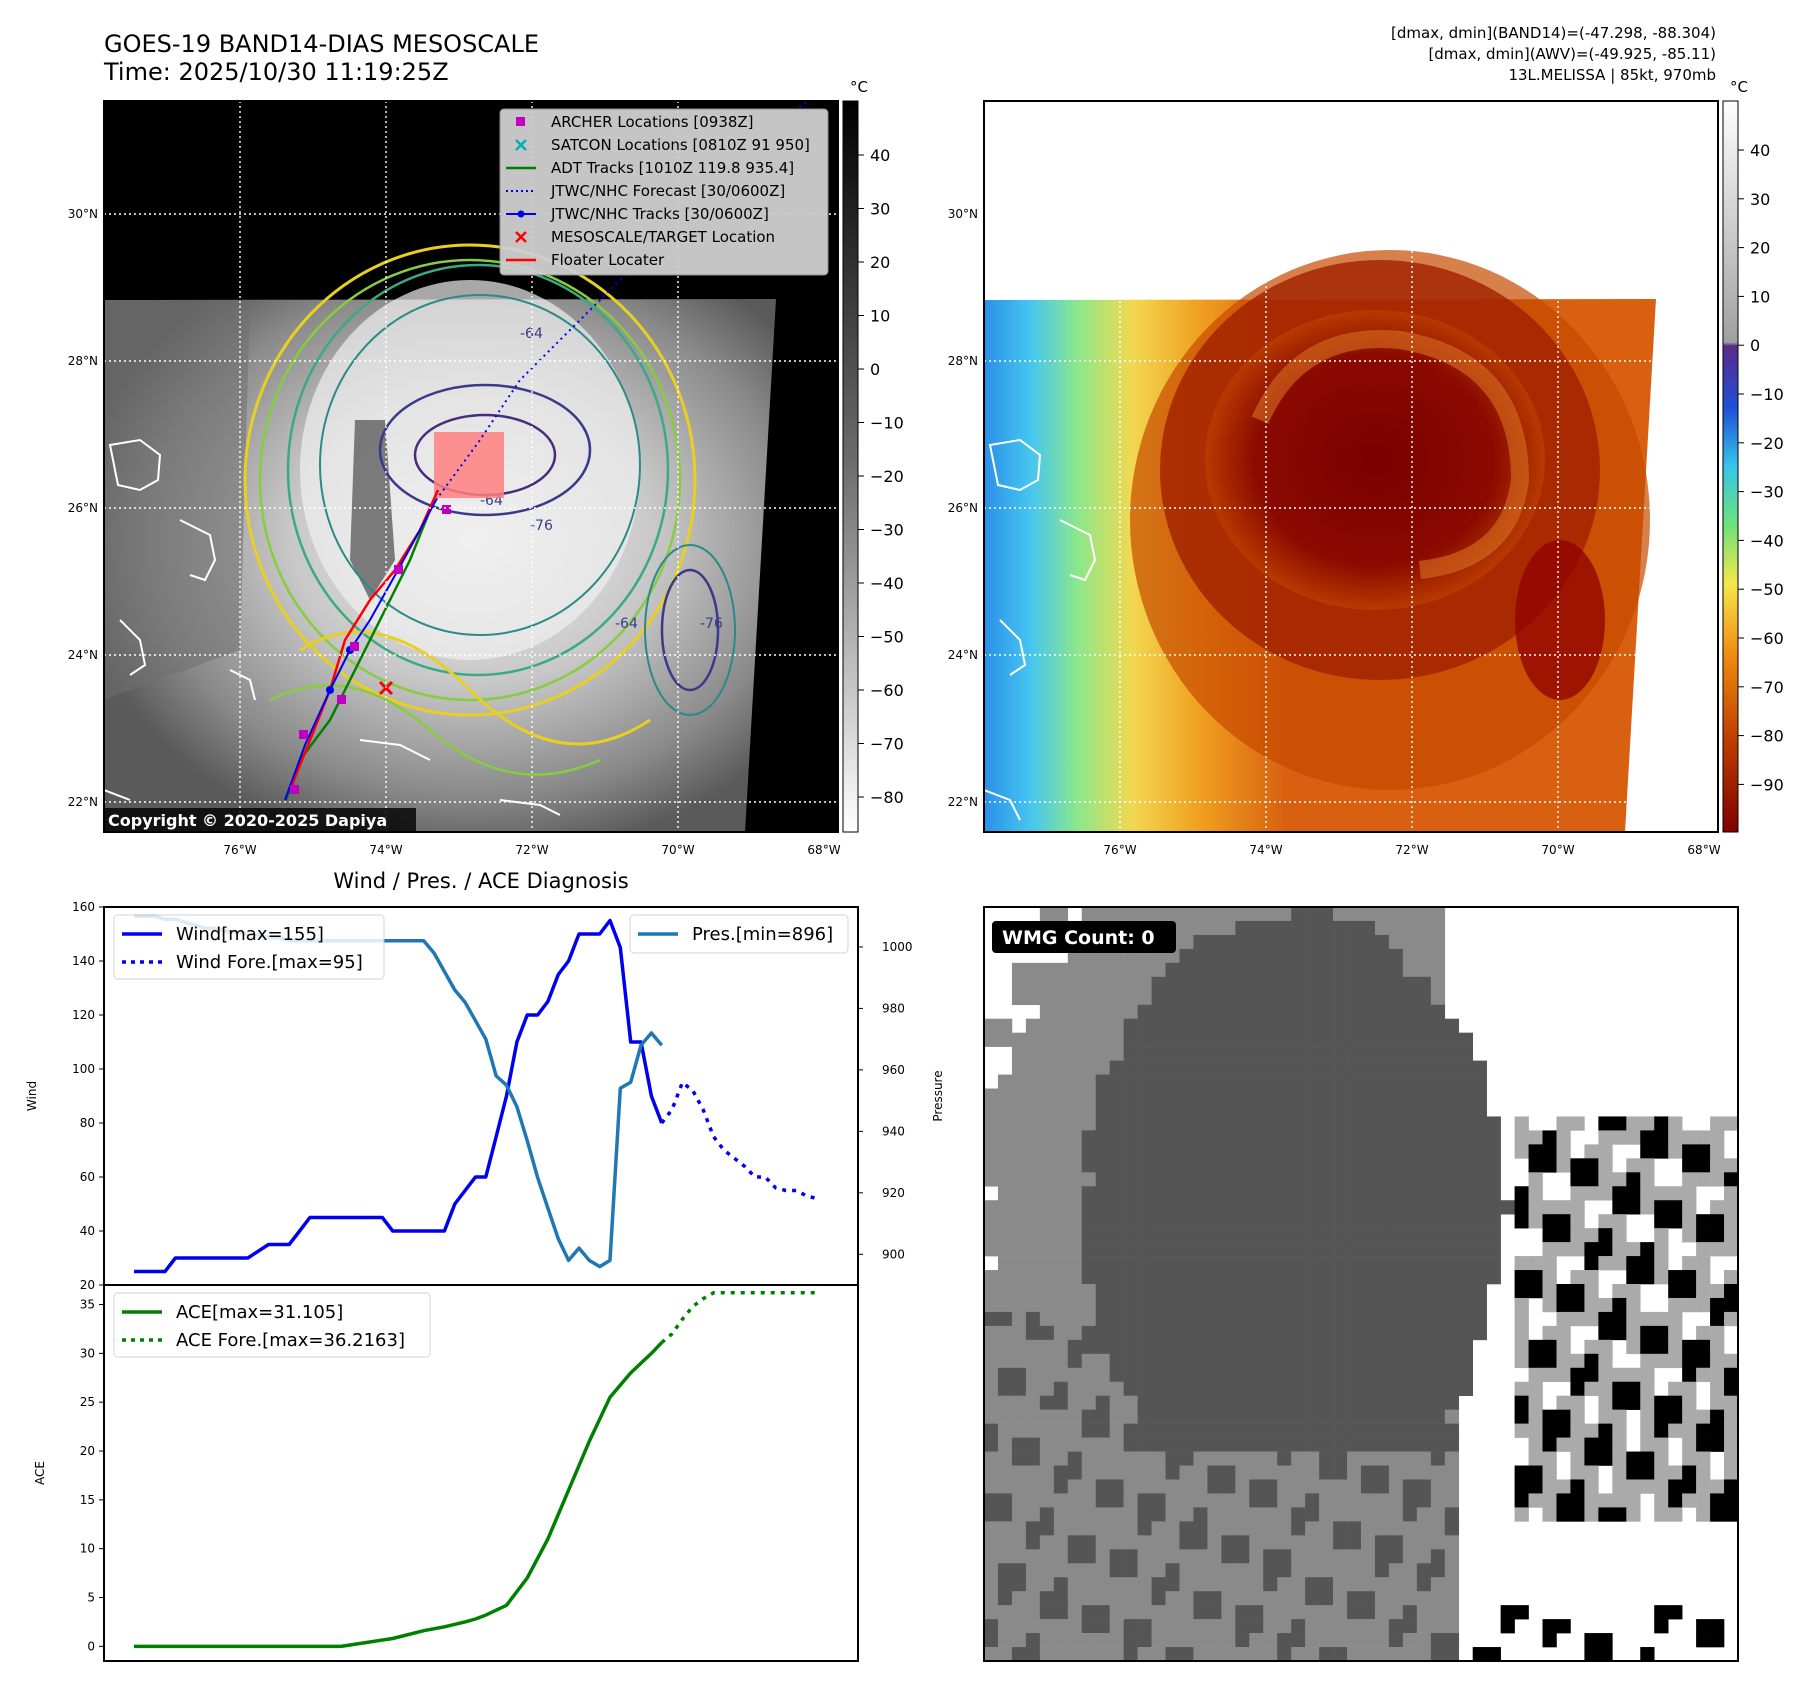  Describe the element at coordinates (887, 476) in the screenshot. I see `left-colorbar-tick: −20` at that location.